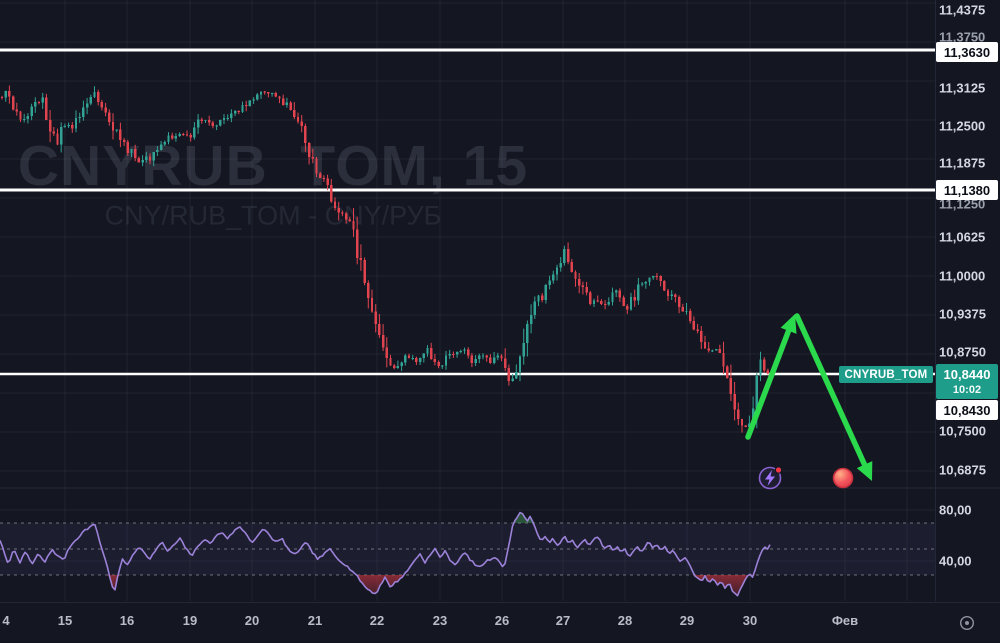 This screenshot has height=643, width=1000. I want to click on level-price-box: 10,8430, so click(967, 410).